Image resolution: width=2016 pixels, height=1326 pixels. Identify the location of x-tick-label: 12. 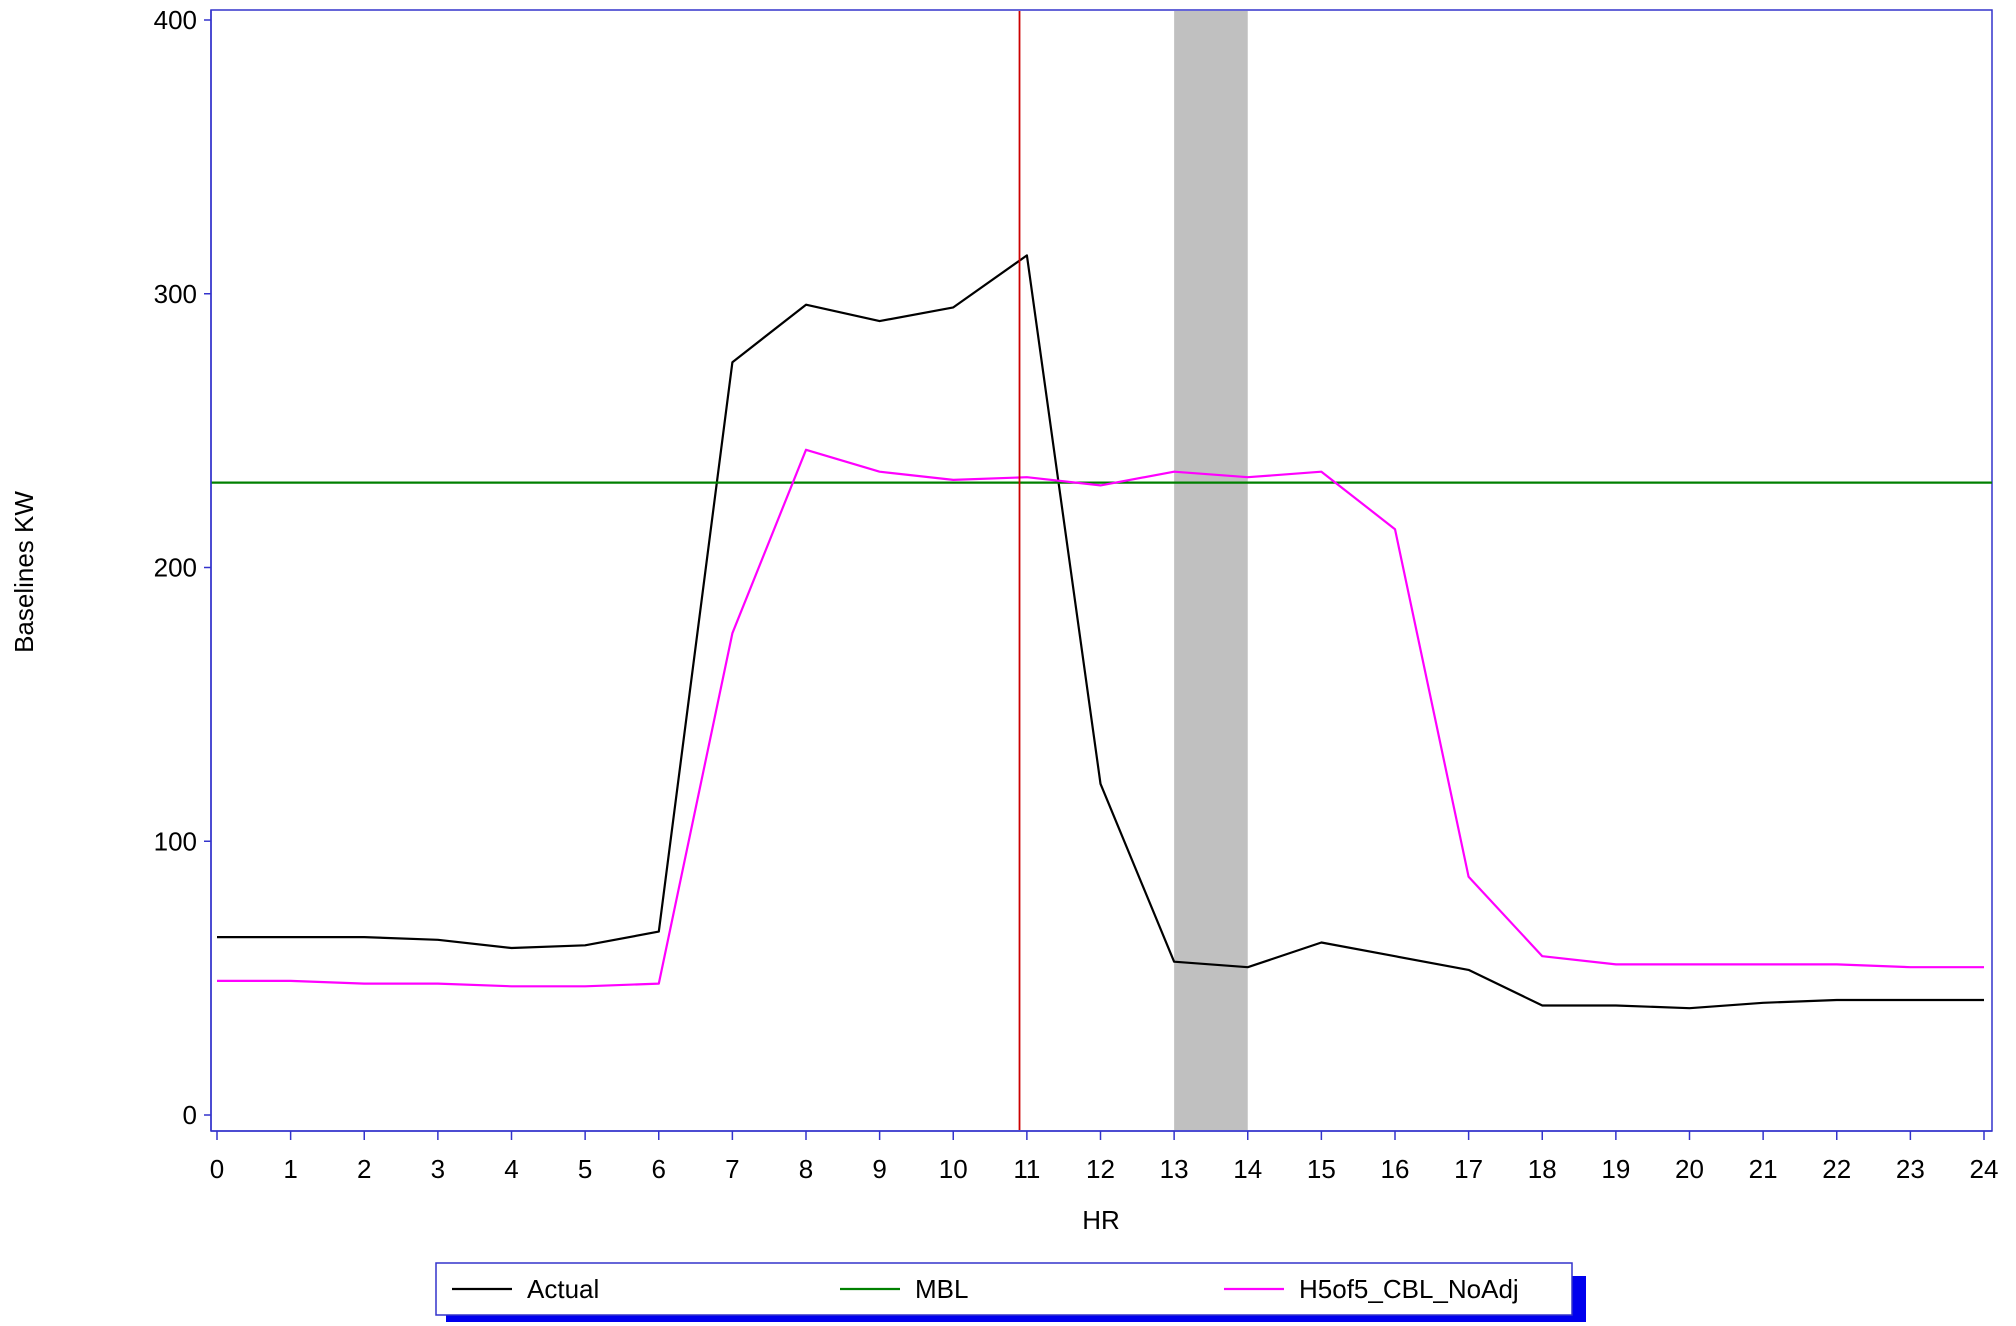
(1100, 1169).